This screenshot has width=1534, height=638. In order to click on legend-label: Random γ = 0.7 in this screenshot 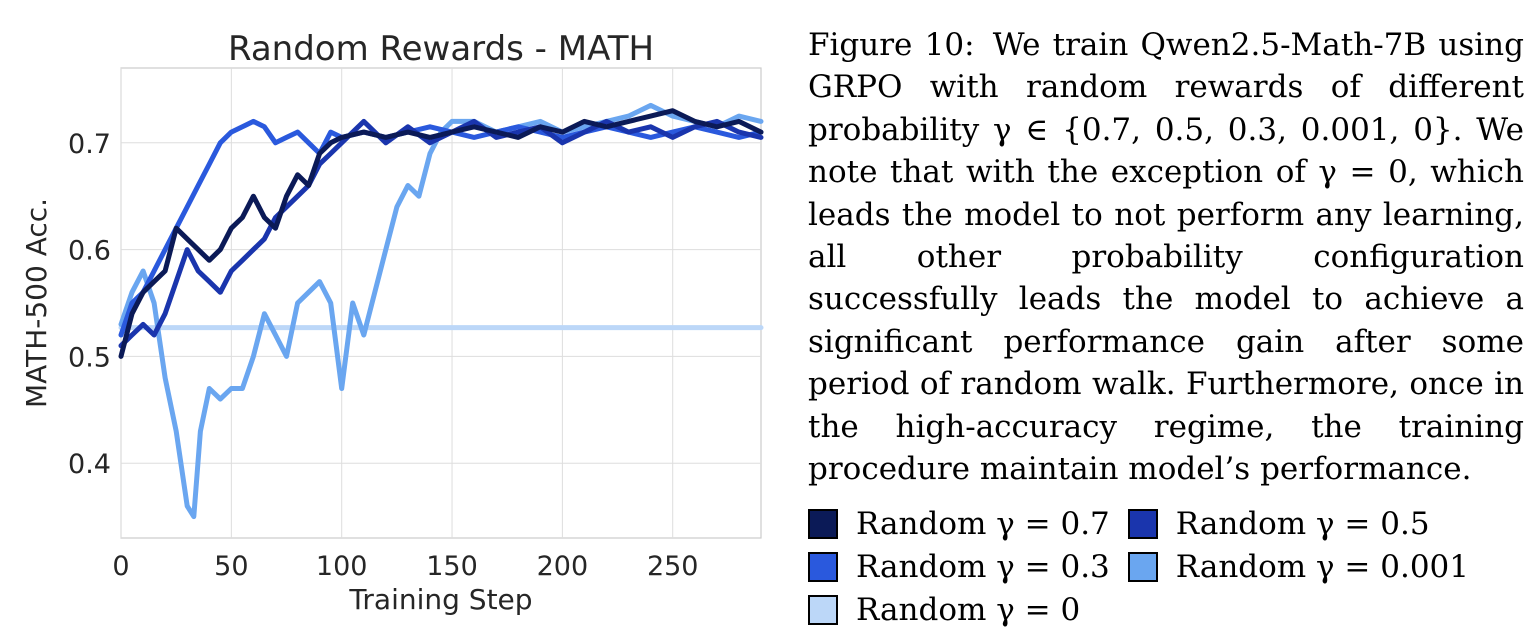, I will do `click(983, 523)`.